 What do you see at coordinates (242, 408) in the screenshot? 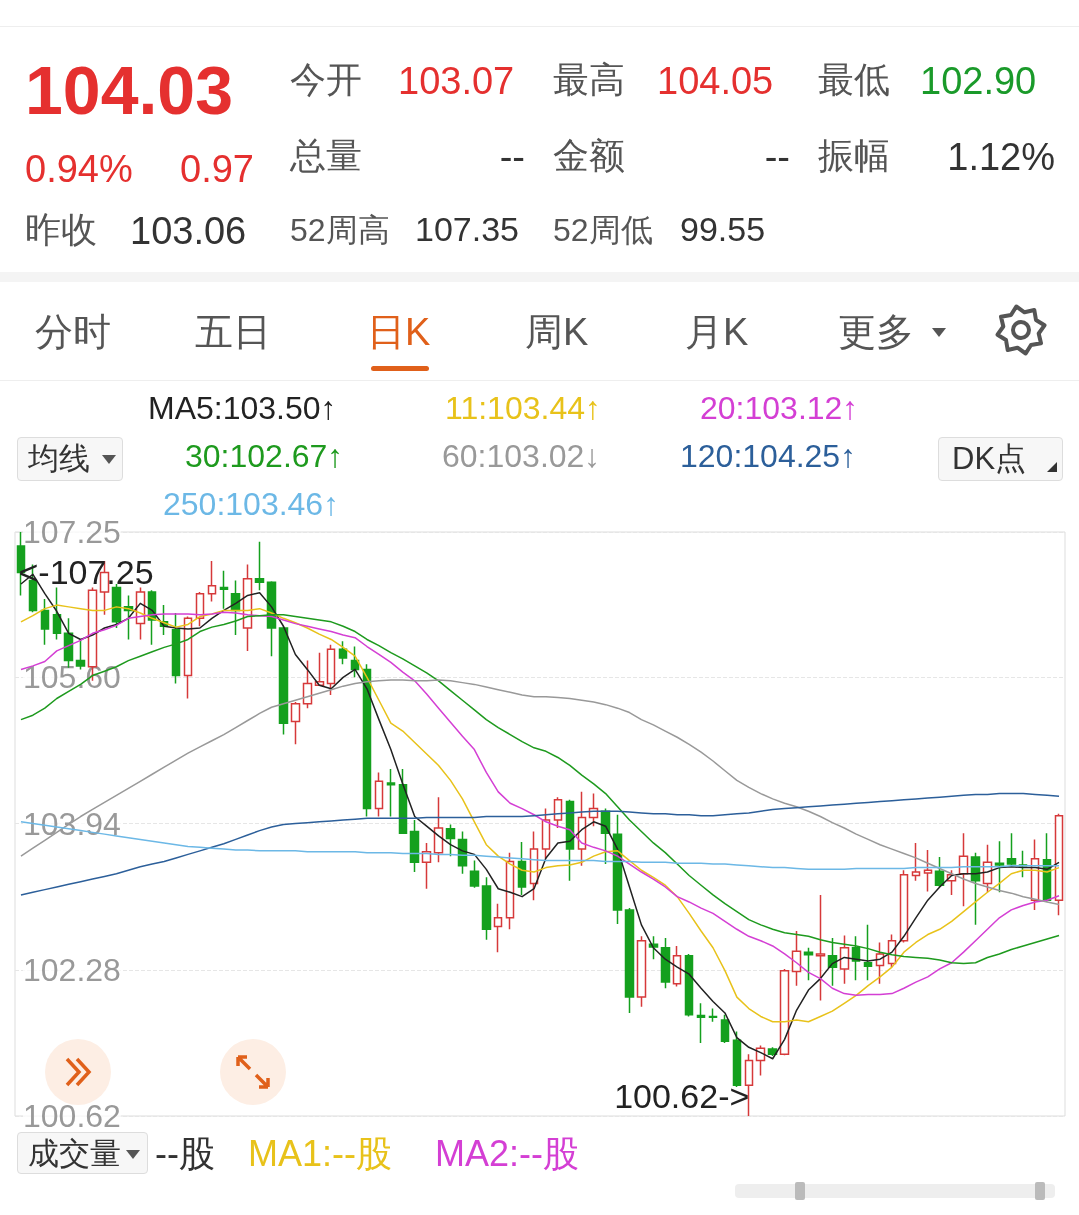
I see `text: MA5:103.50↑` at bounding box center [242, 408].